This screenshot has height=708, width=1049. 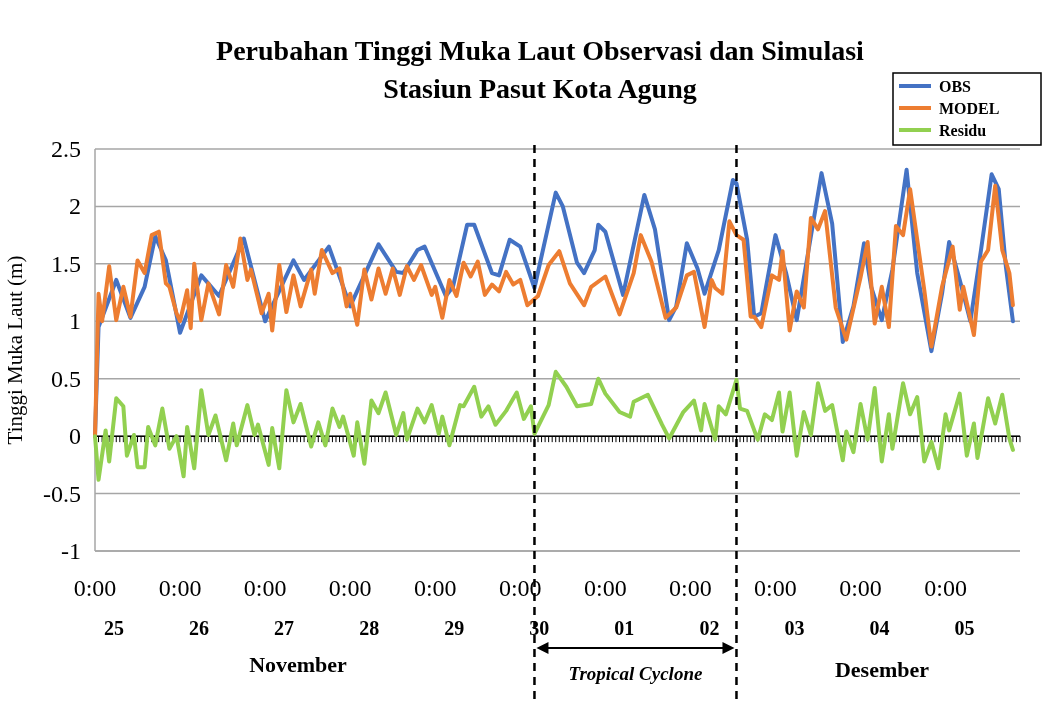 I want to click on y-tick-label: 2.5, so click(x=66, y=149).